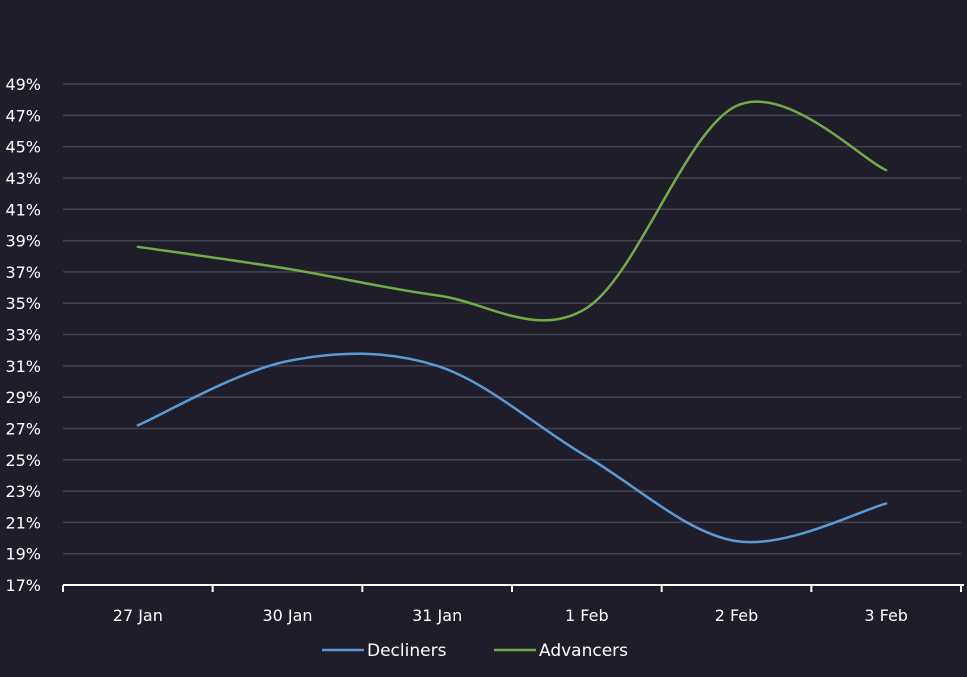  I want to click on legend-label: Decliners, so click(407, 651).